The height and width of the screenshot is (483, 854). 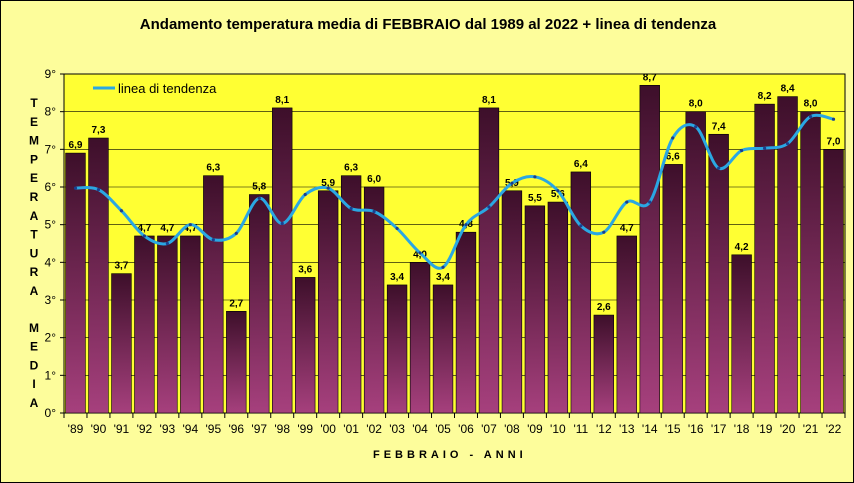 What do you see at coordinates (627, 429) in the screenshot?
I see `x-tick-label: '13` at bounding box center [627, 429].